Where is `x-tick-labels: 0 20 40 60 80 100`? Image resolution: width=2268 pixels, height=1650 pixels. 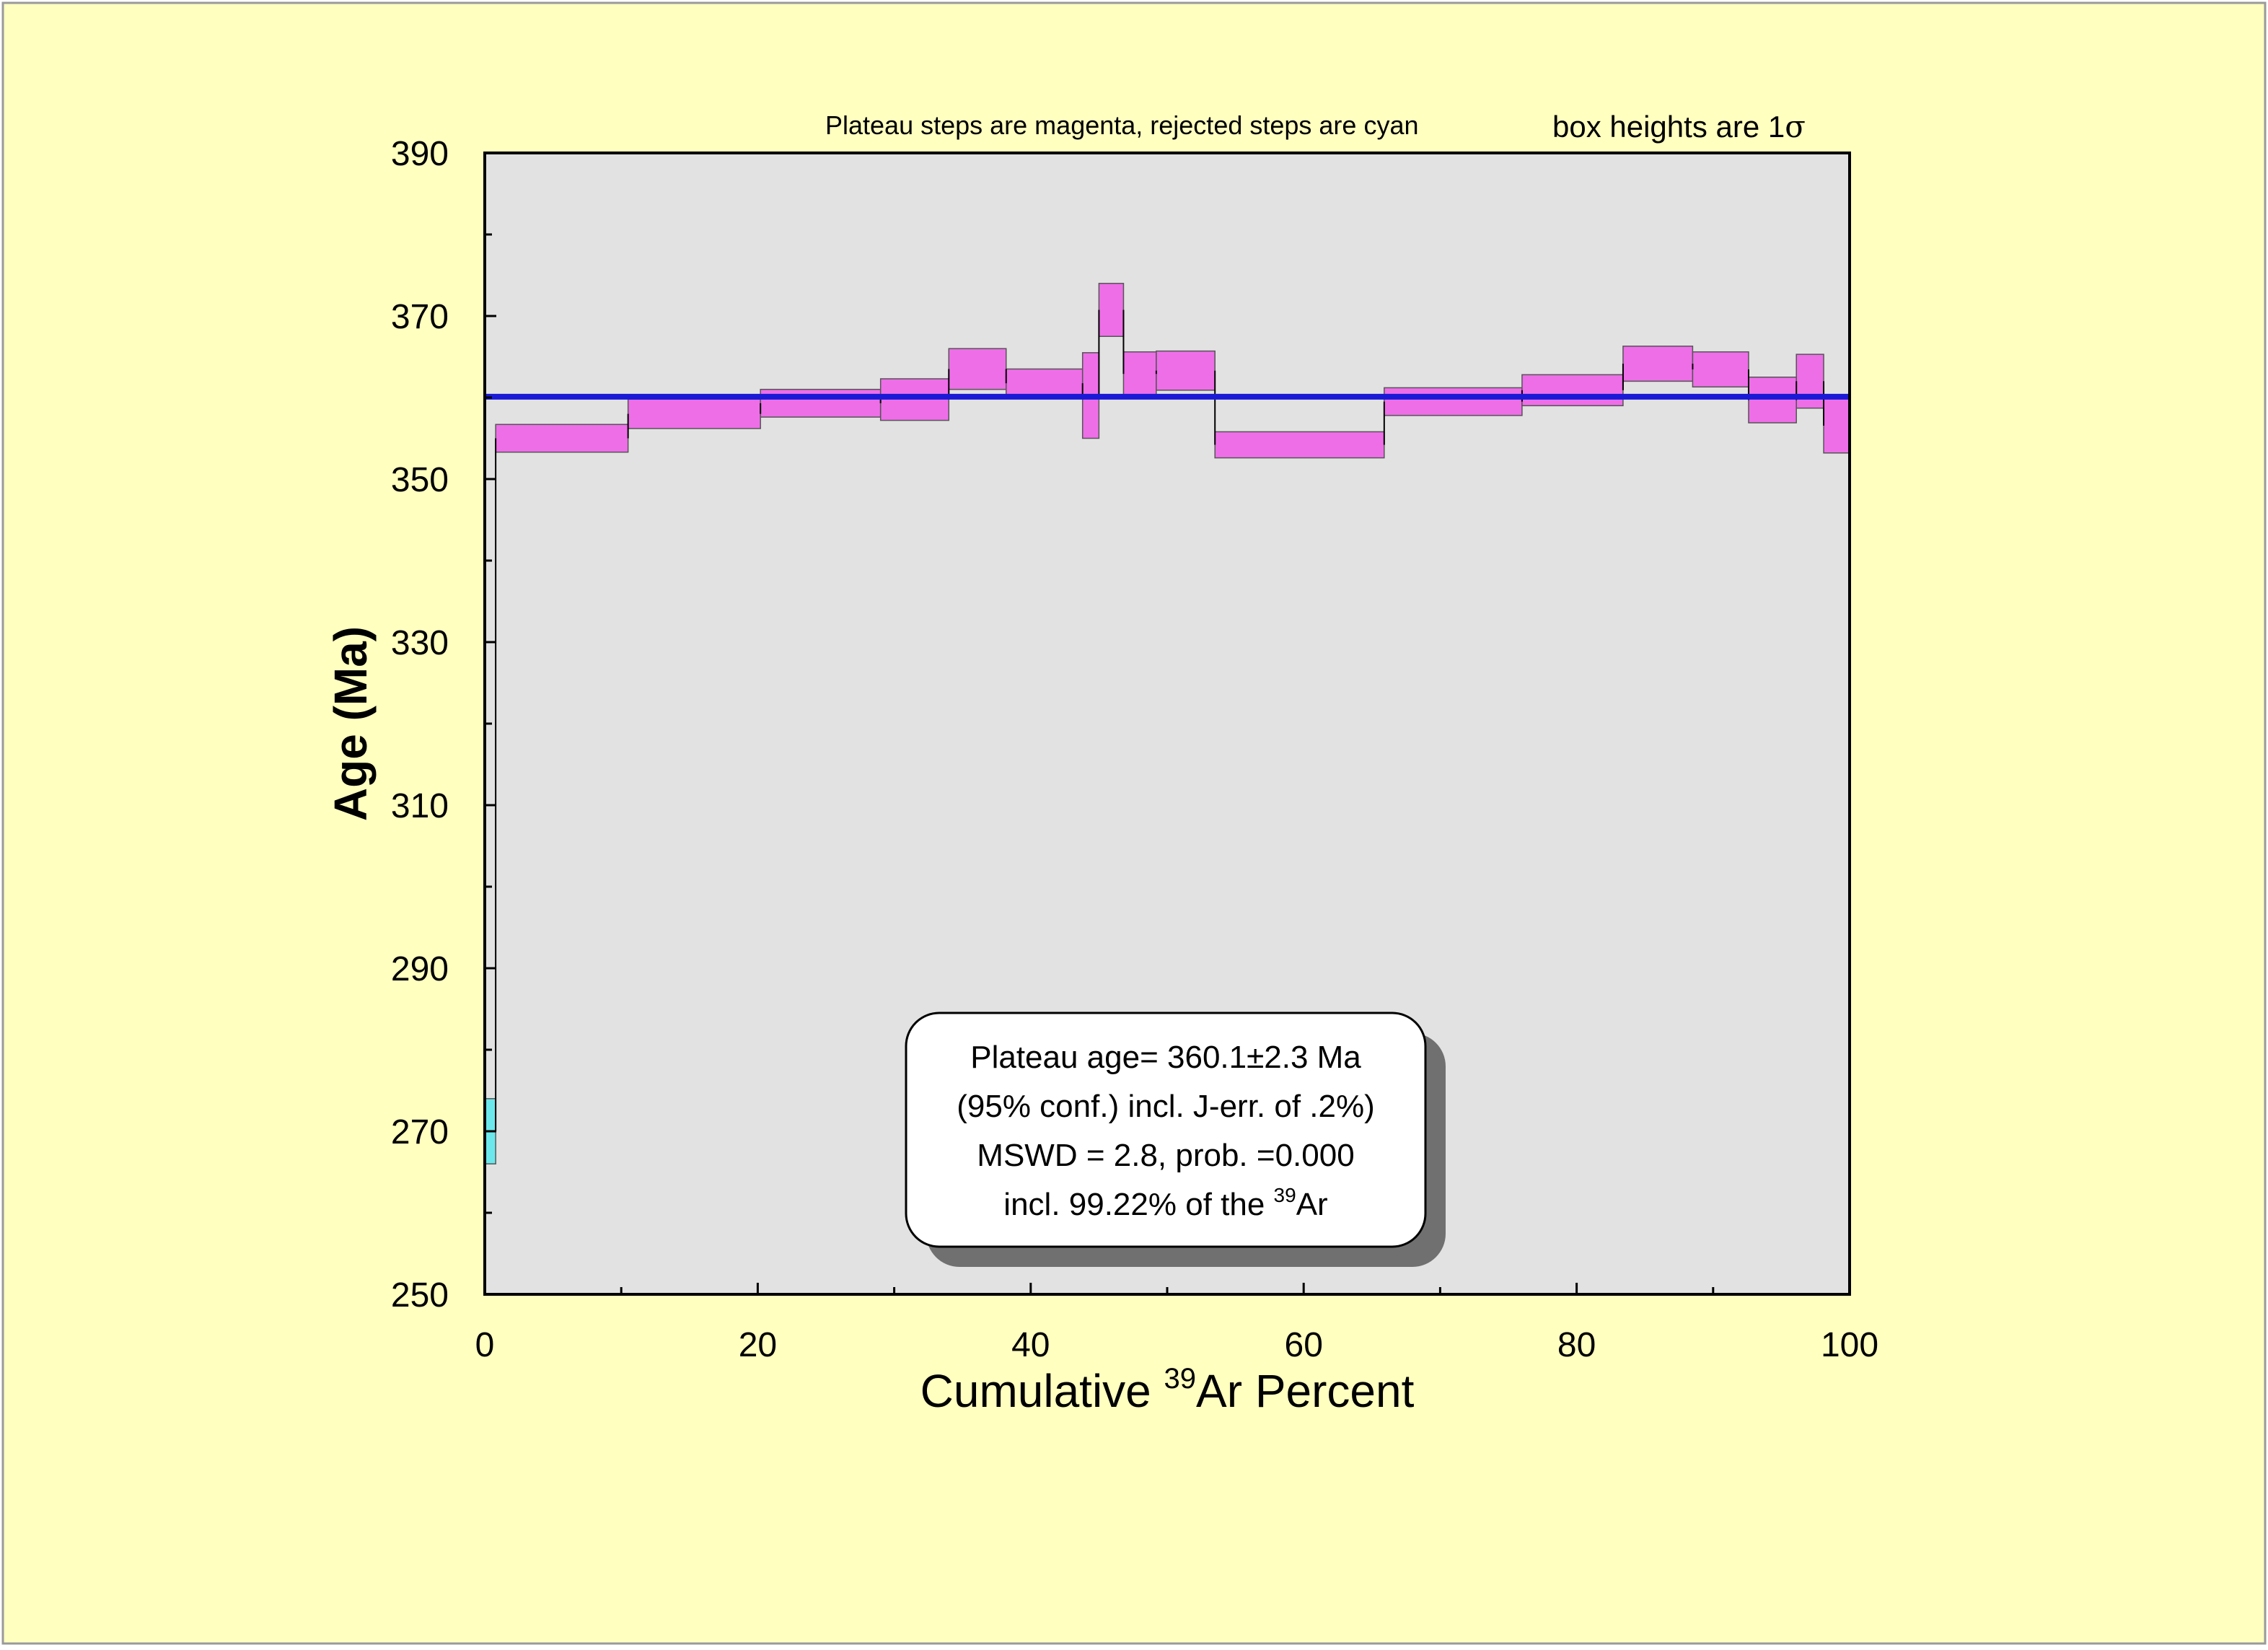
x-tick-labels: 0 20 40 60 80 100 is located at coordinates (1177, 1345).